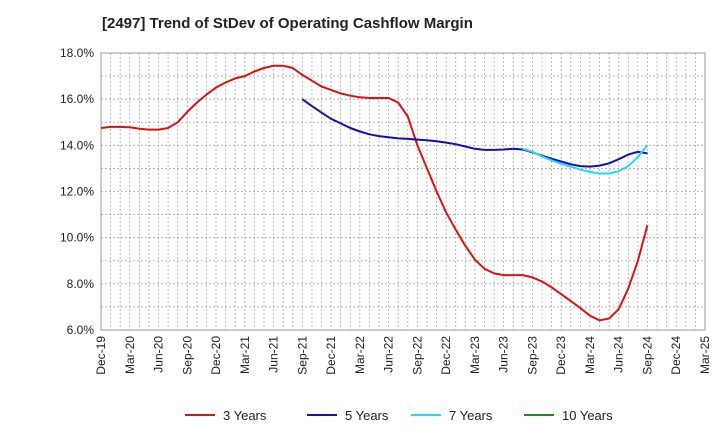  I want to click on x-tick-label: Dec-19, so click(101, 355).